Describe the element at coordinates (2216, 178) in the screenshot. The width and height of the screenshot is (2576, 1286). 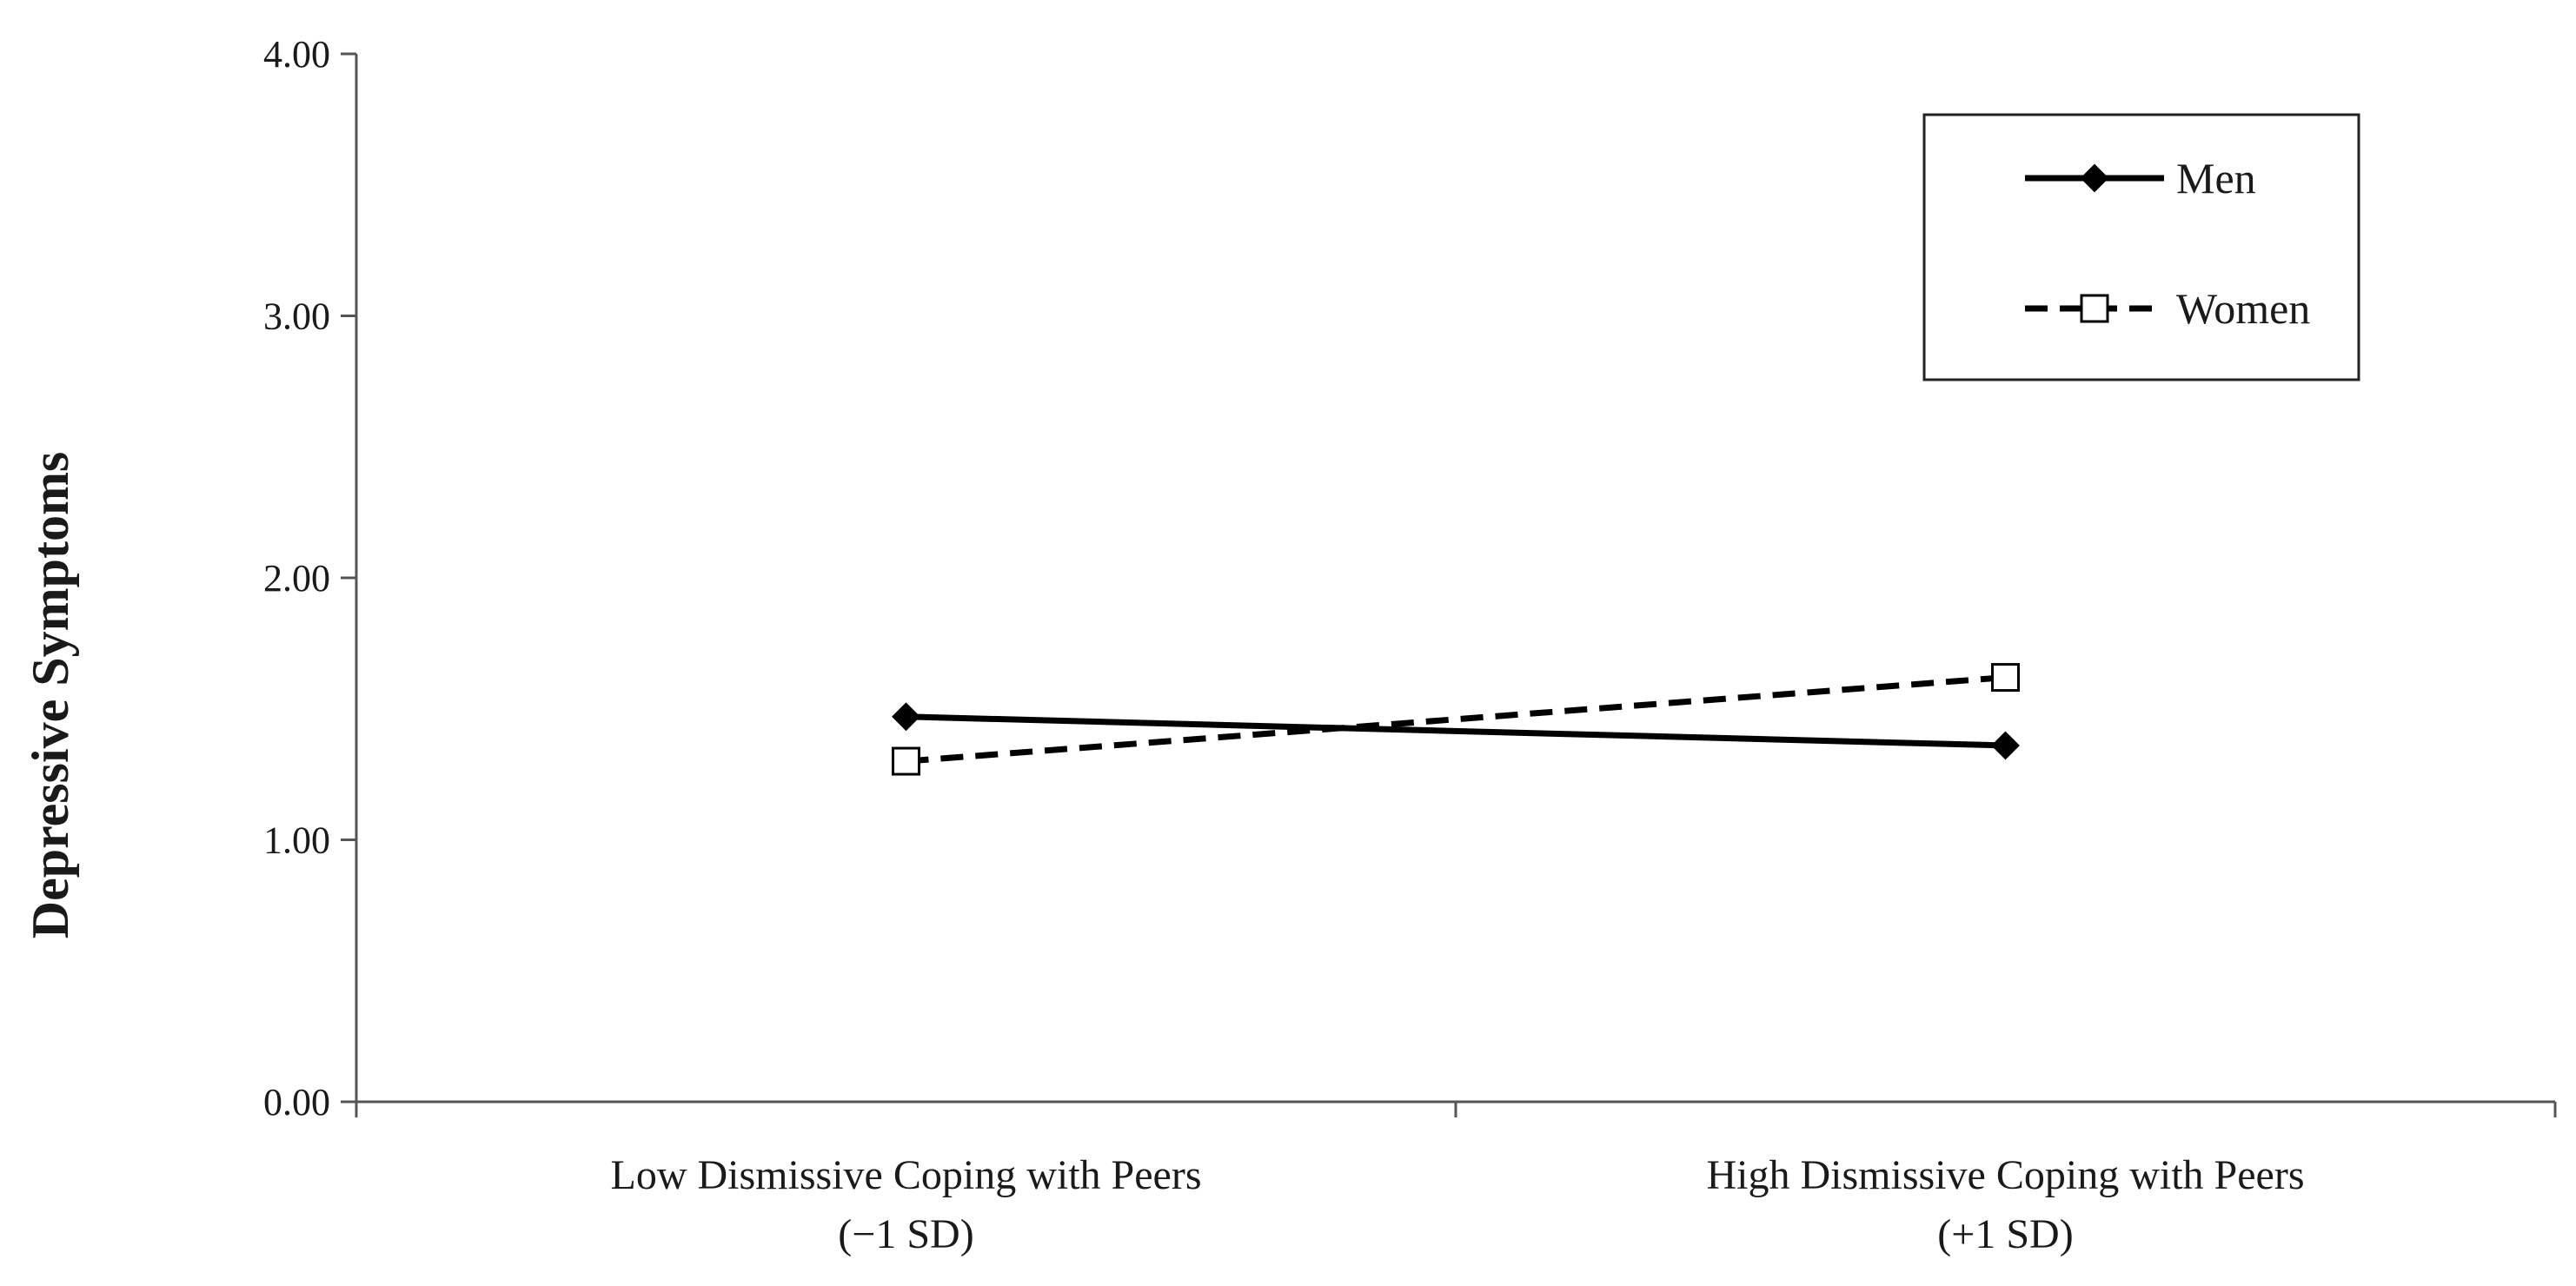
I see `legend-label: Men` at that location.